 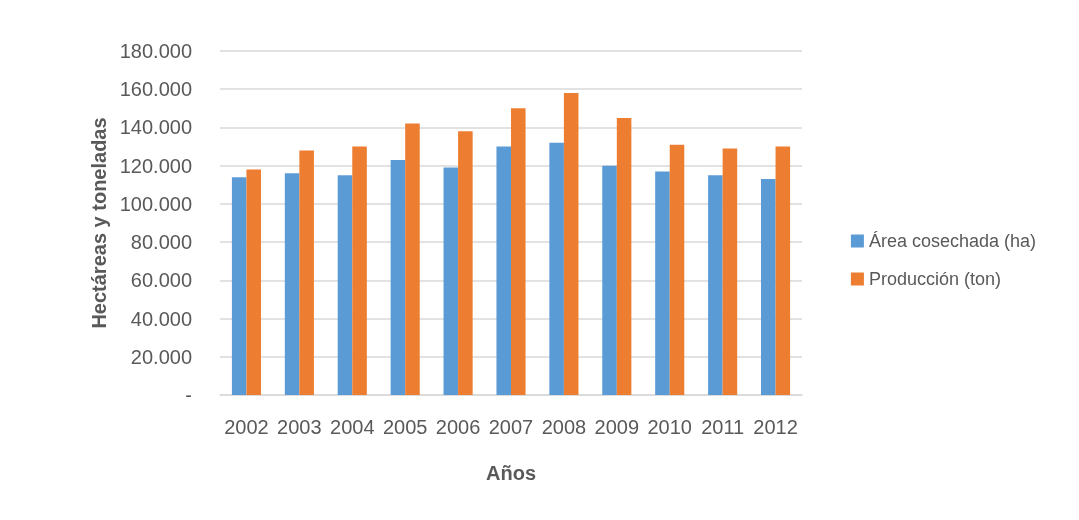 I want to click on y-tick-label: 20.000, so click(x=161, y=356).